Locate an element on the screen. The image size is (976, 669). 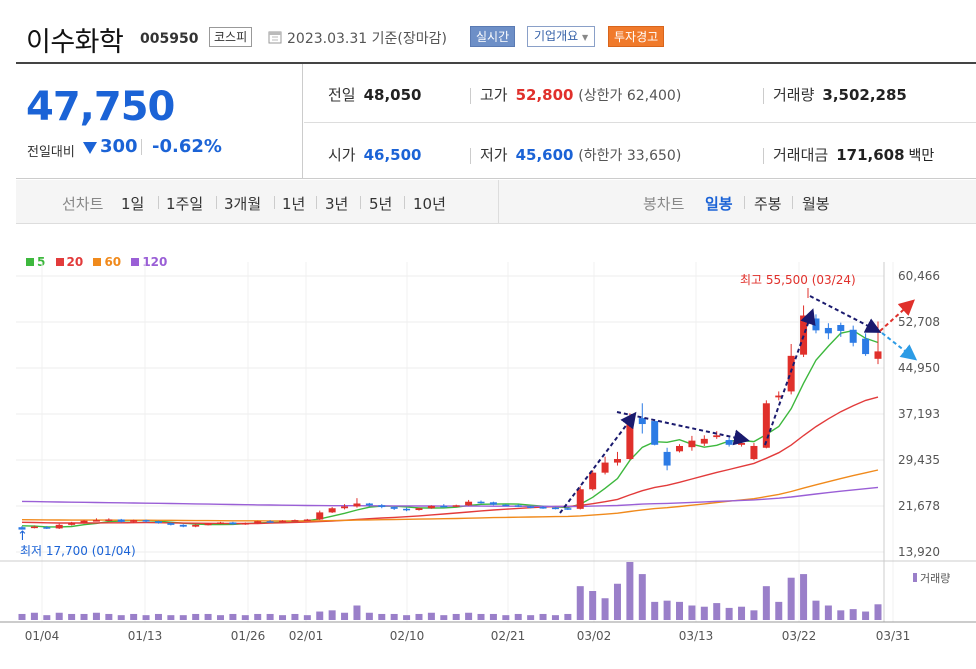
chart-period-bar: 선차트 1일 1주일 3개월 1년 3년 5년 10년 봉차트 일봉 주봉 월봉 is located at coordinates (496, 202).